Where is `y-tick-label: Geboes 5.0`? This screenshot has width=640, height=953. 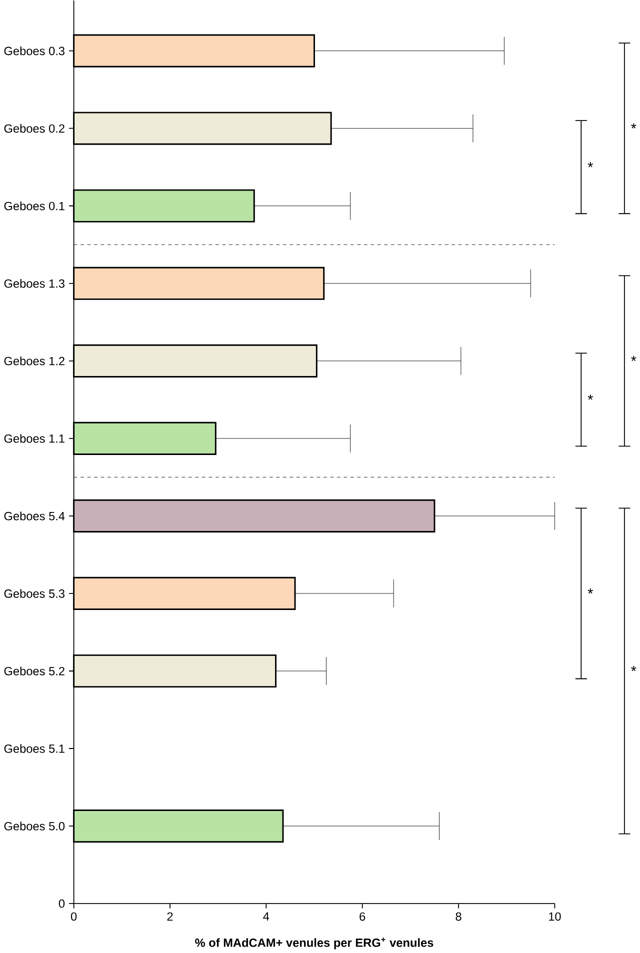
y-tick-label: Geboes 5.0 is located at coordinates (34, 826).